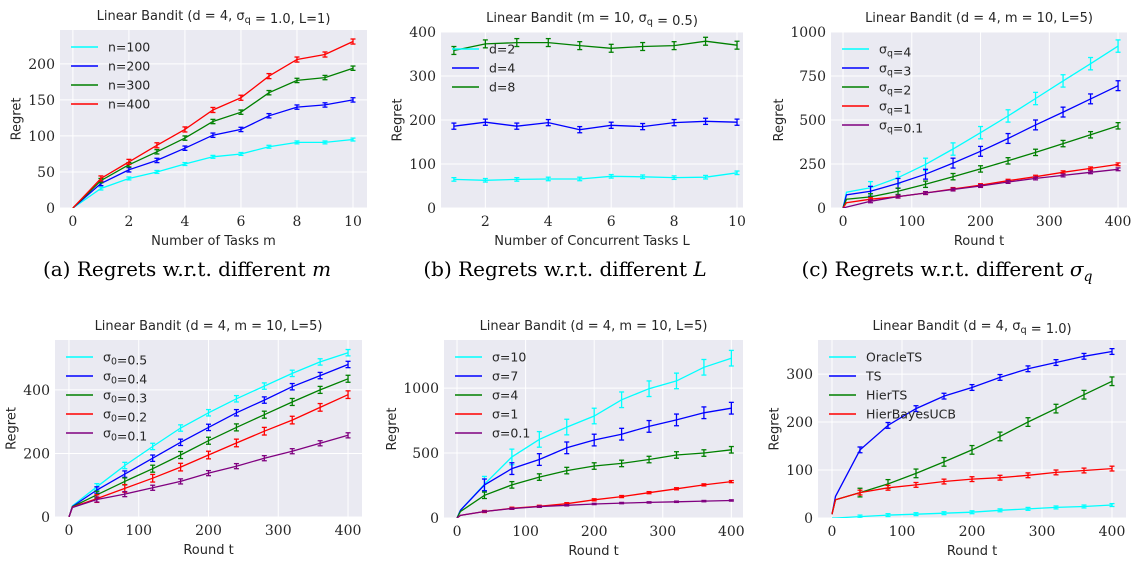 Image resolution: width=1137 pixels, height=567 pixels. Describe the element at coordinates (129, 47) in the screenshot. I see `legend-label: n=100` at that location.